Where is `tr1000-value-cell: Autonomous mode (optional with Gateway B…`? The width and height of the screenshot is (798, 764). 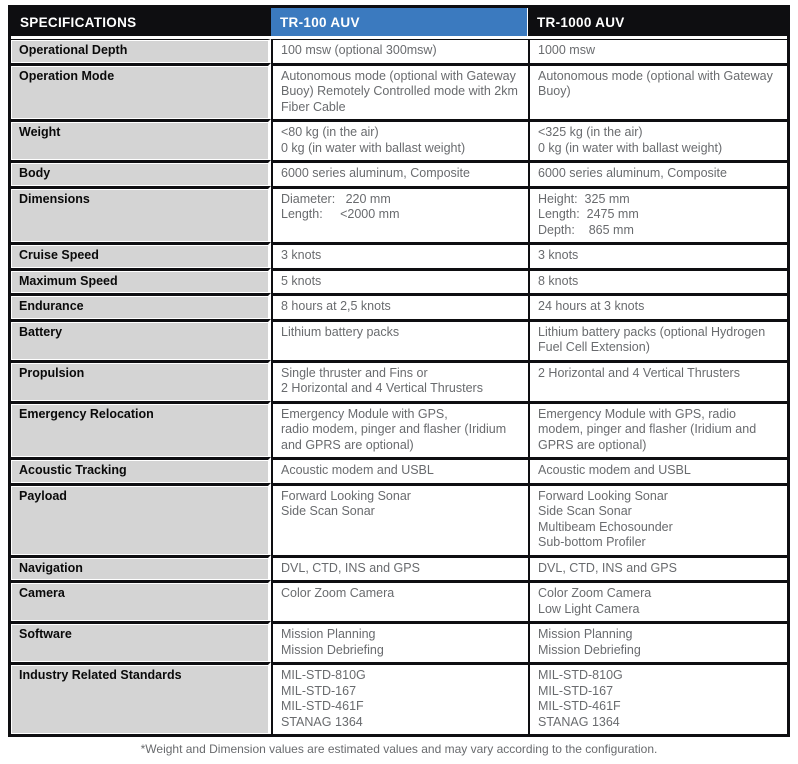 tr1000-value-cell: Autonomous mode (optional with Gateway B… is located at coordinates (657, 90).